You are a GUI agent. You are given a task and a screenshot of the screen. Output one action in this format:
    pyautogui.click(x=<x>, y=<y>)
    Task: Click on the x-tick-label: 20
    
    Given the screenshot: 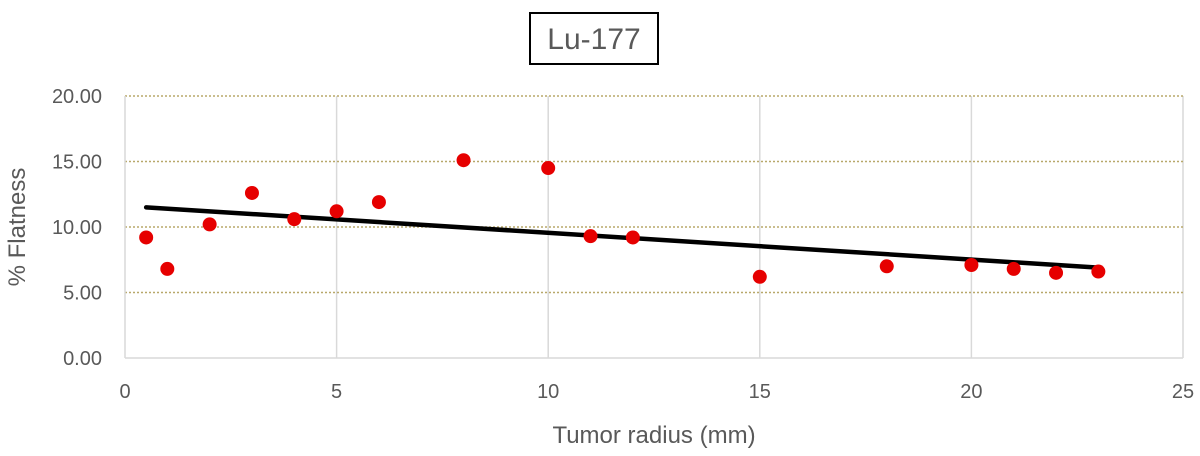 What is the action you would take?
    pyautogui.click(x=971, y=392)
    